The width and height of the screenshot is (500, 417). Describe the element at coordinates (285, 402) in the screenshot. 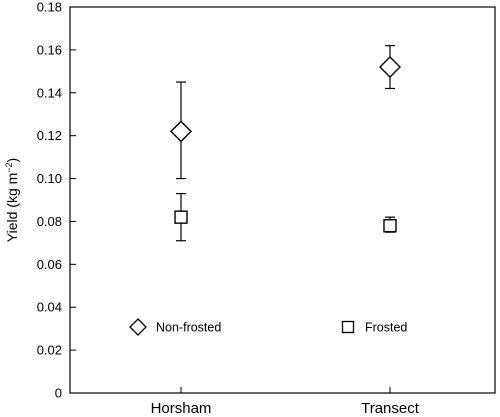

I see `x-axis: Horsham Transect` at that location.